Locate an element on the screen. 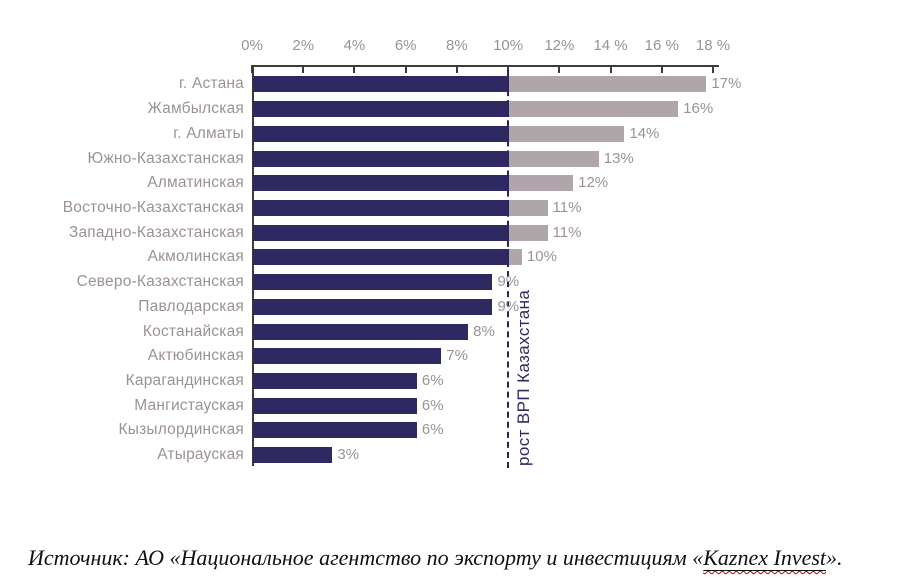 This screenshot has height=581, width=920. category-label: Кызылординская is located at coordinates (181, 430).